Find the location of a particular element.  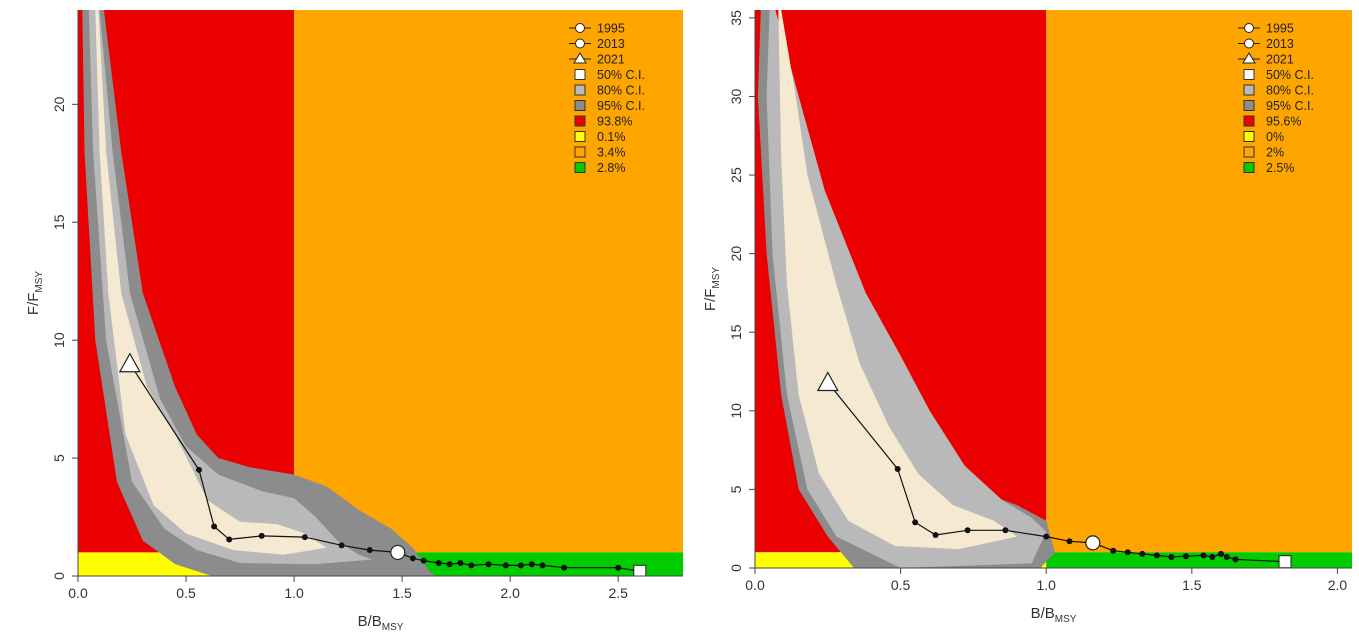

y-axis-title-main: F/F is located at coordinates (710, 300).